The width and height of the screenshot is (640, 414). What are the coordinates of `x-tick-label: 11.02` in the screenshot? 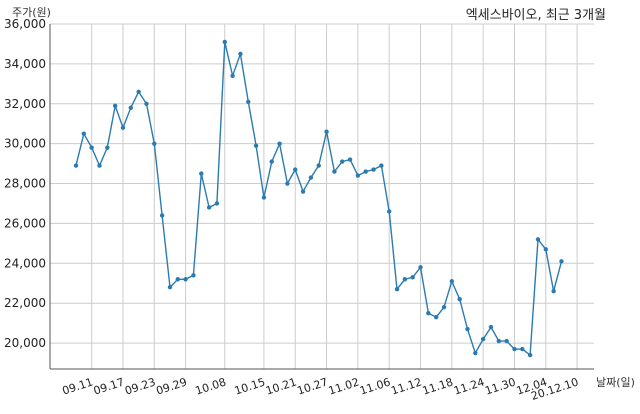 It's located at (344, 386).